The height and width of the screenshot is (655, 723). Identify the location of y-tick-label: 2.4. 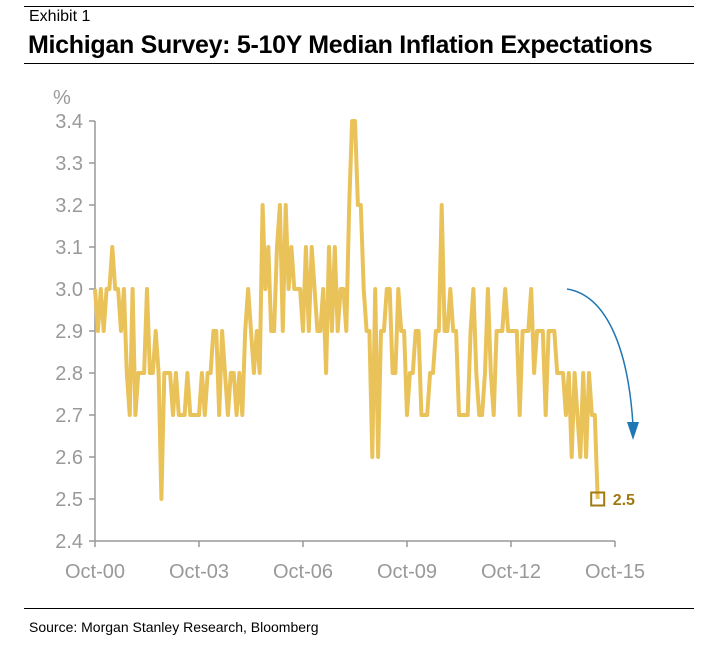
(69, 542).